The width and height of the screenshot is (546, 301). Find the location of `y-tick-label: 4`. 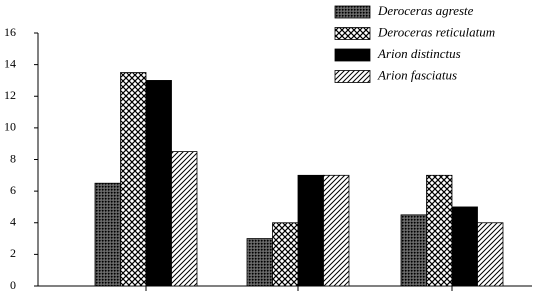

y-tick-label: 4 is located at coordinates (13, 222).